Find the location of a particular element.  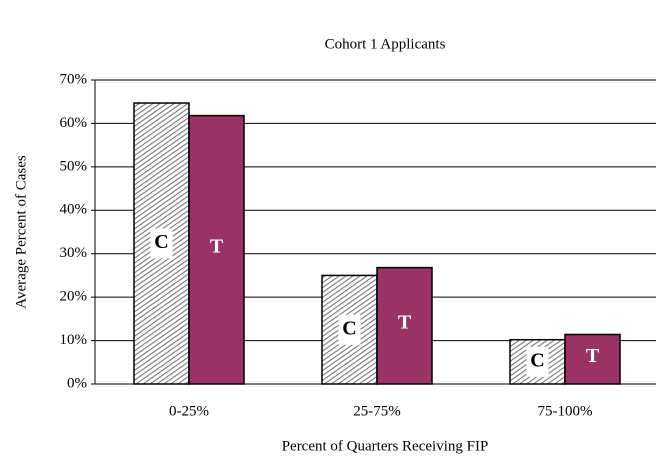

y-axis-title: Average Percent of Cases is located at coordinates (21, 232).